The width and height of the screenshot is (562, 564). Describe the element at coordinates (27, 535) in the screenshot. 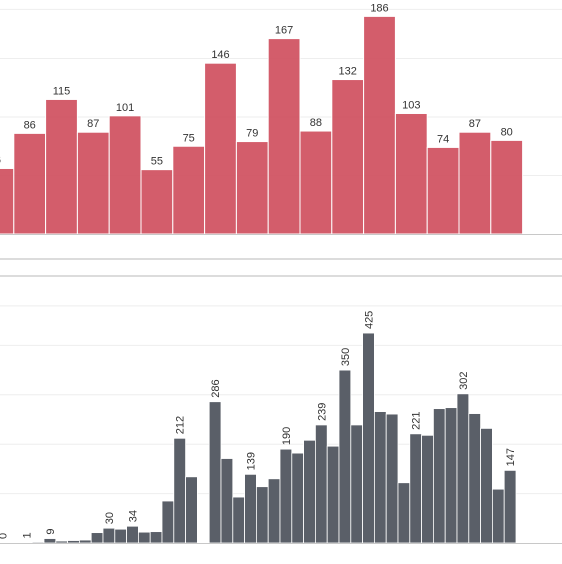

I see `data-label: 1` at that location.